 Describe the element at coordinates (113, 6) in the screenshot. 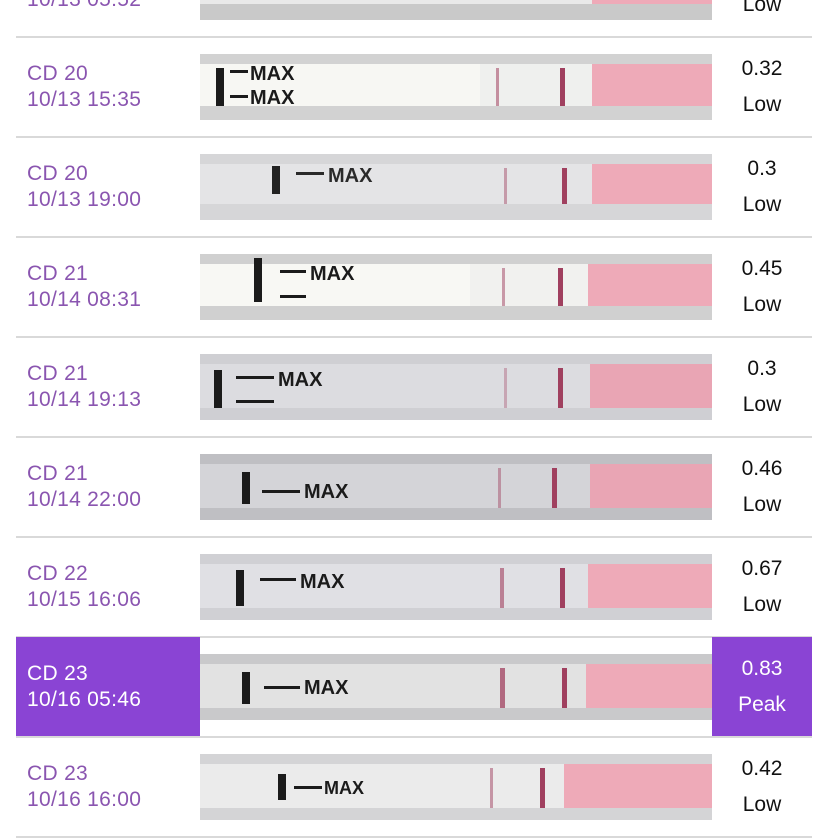

I see `row-date: 10/13 05:52` at that location.